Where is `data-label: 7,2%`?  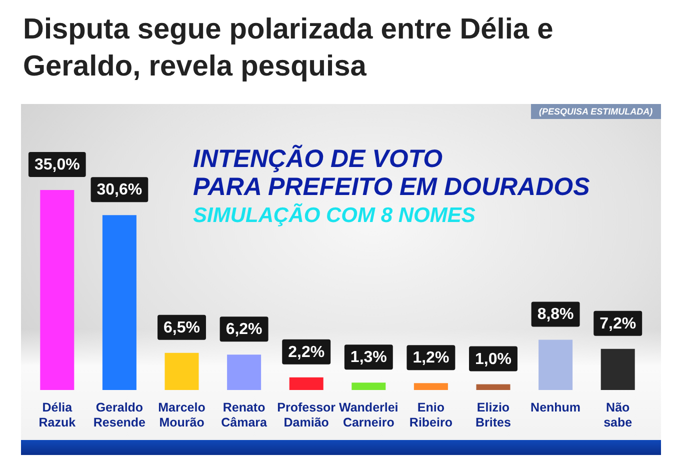
data-label: 7,2% is located at coordinates (618, 323).